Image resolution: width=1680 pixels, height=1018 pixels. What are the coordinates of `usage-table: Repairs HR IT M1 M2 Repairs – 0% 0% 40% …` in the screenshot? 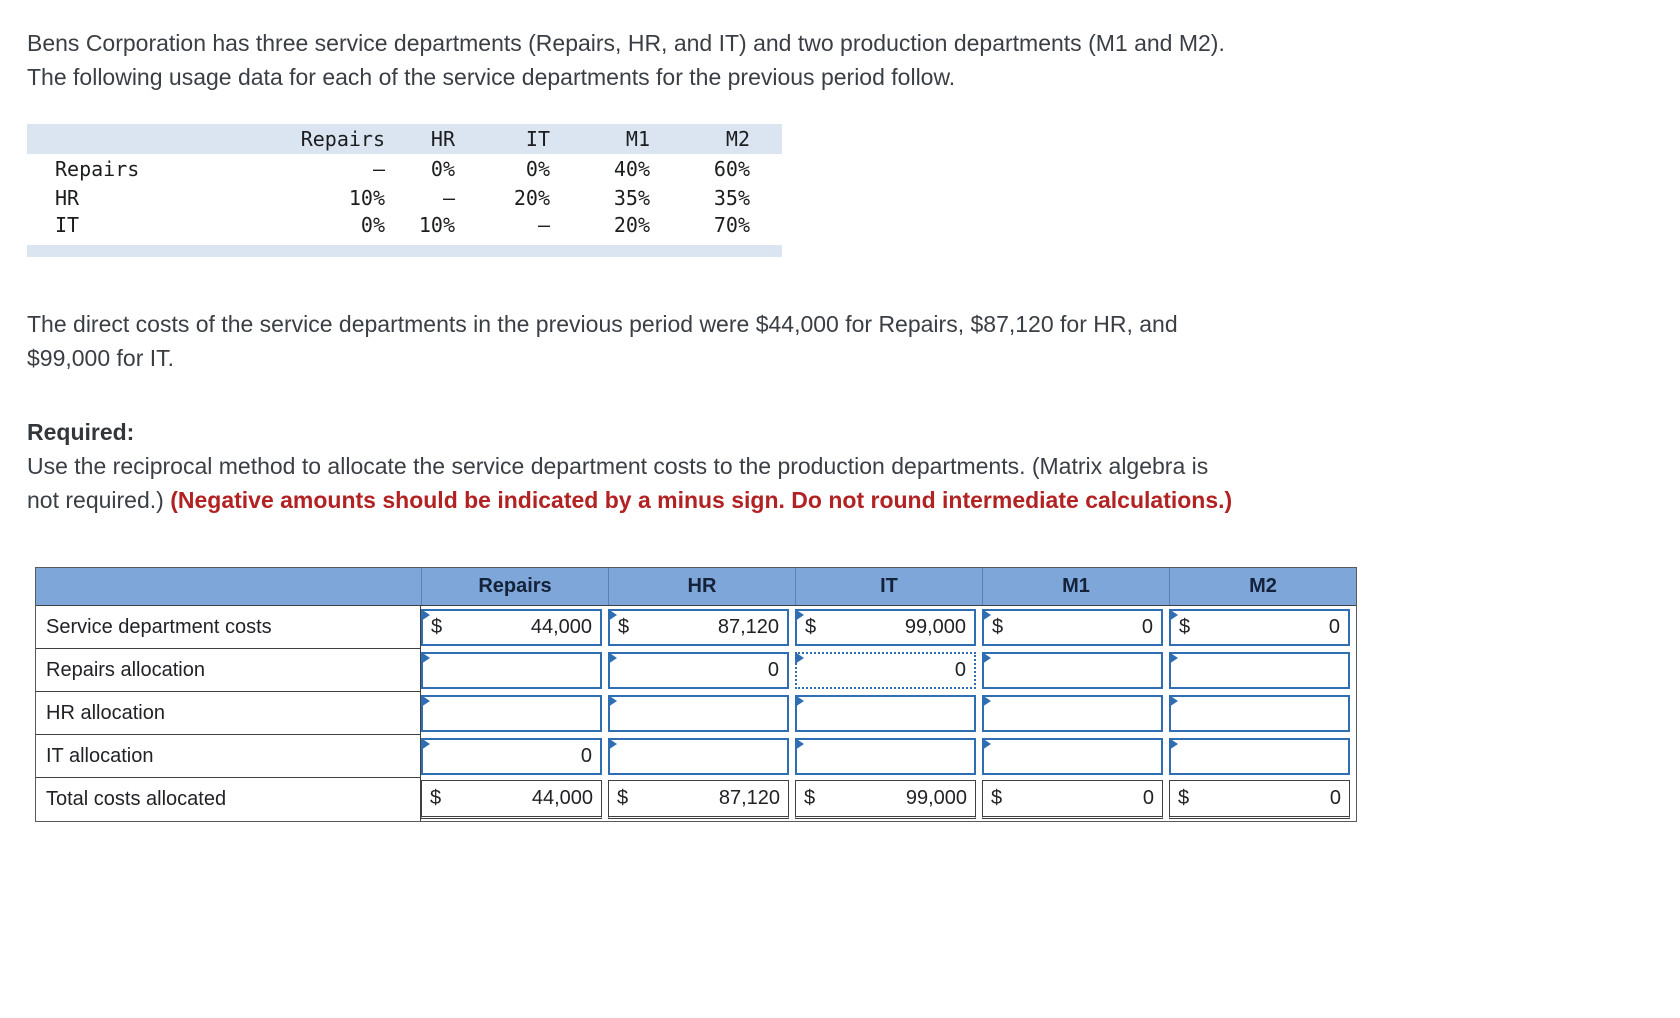 It's located at (404, 190).